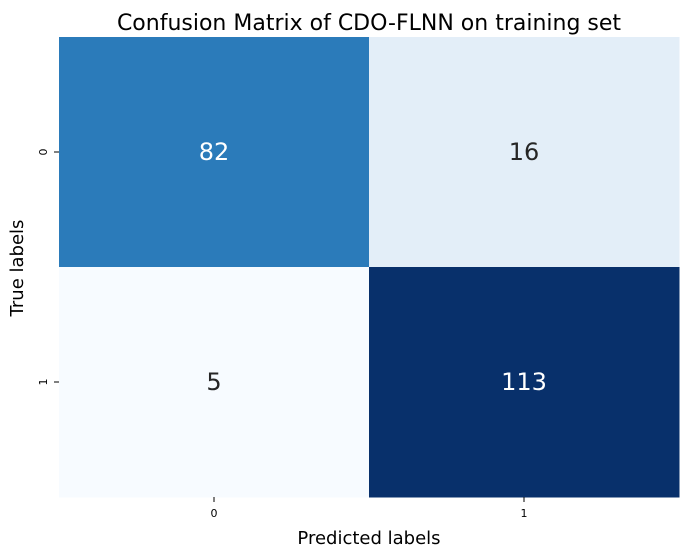 This screenshot has height=558, width=689. I want to click on x-axis-label: Predicted labels, so click(368, 538).